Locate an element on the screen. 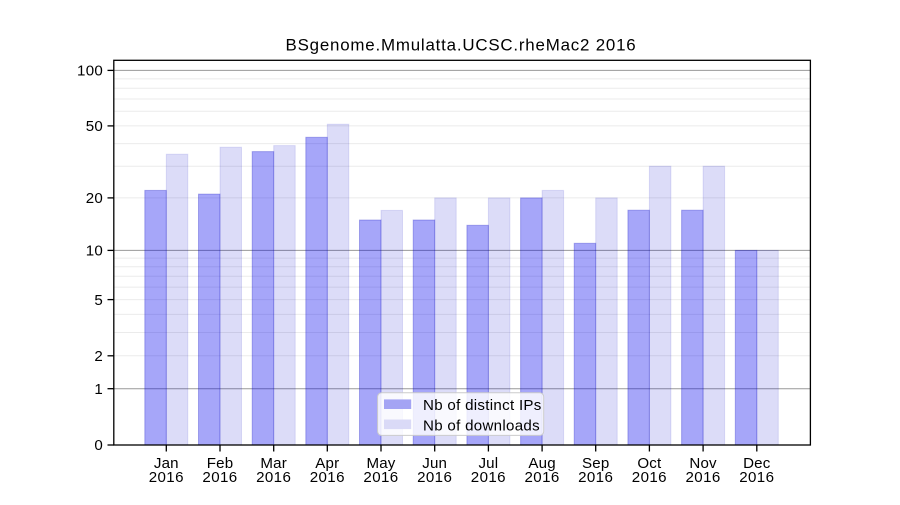 This screenshot has height=505, width=900. svg-text: 1 is located at coordinates (98, 389).